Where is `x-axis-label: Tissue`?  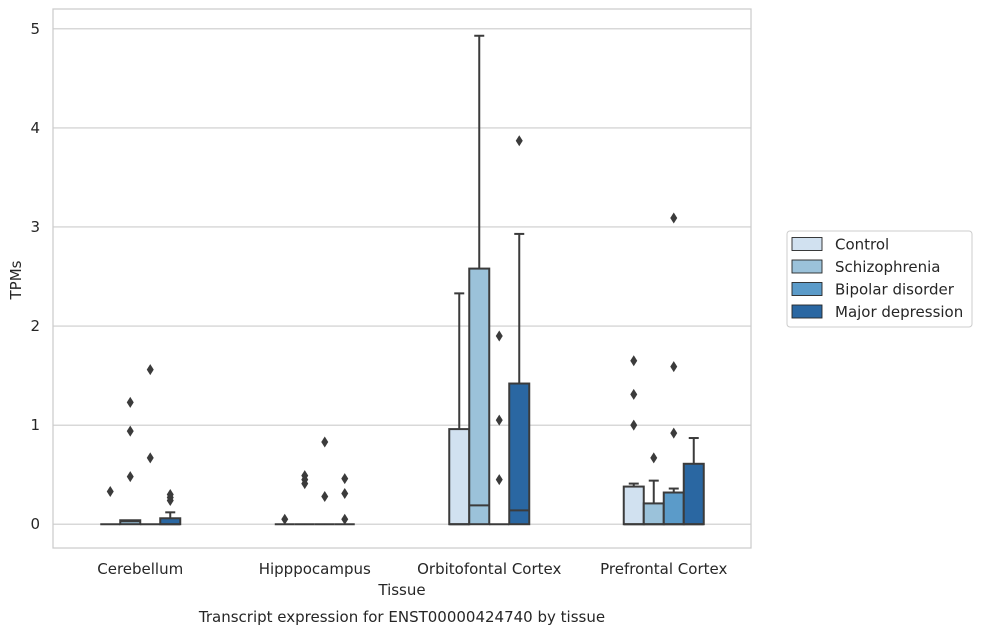
x-axis-label: Tissue is located at coordinates (401, 590).